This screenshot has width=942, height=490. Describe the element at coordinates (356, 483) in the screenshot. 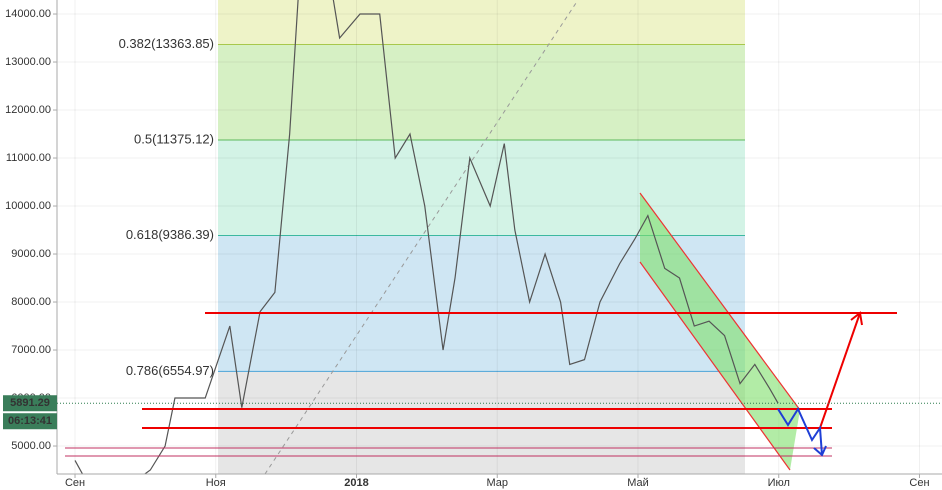

I see `x-tick-label: 2018` at that location.